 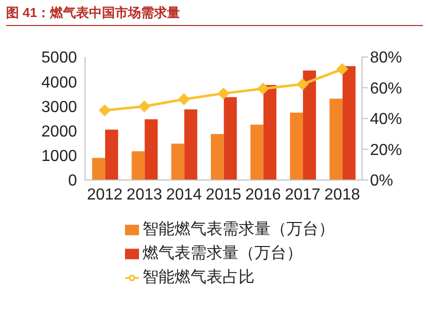 I want to click on x-tick-label: 2015, so click(x=224, y=195).